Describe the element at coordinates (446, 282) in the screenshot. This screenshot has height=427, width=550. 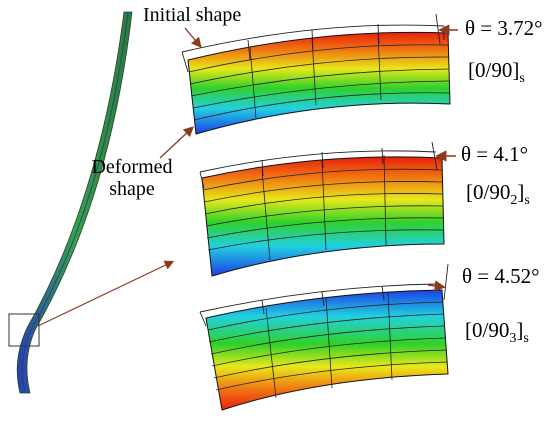
I see `panel-3-angle-ref` at that location.